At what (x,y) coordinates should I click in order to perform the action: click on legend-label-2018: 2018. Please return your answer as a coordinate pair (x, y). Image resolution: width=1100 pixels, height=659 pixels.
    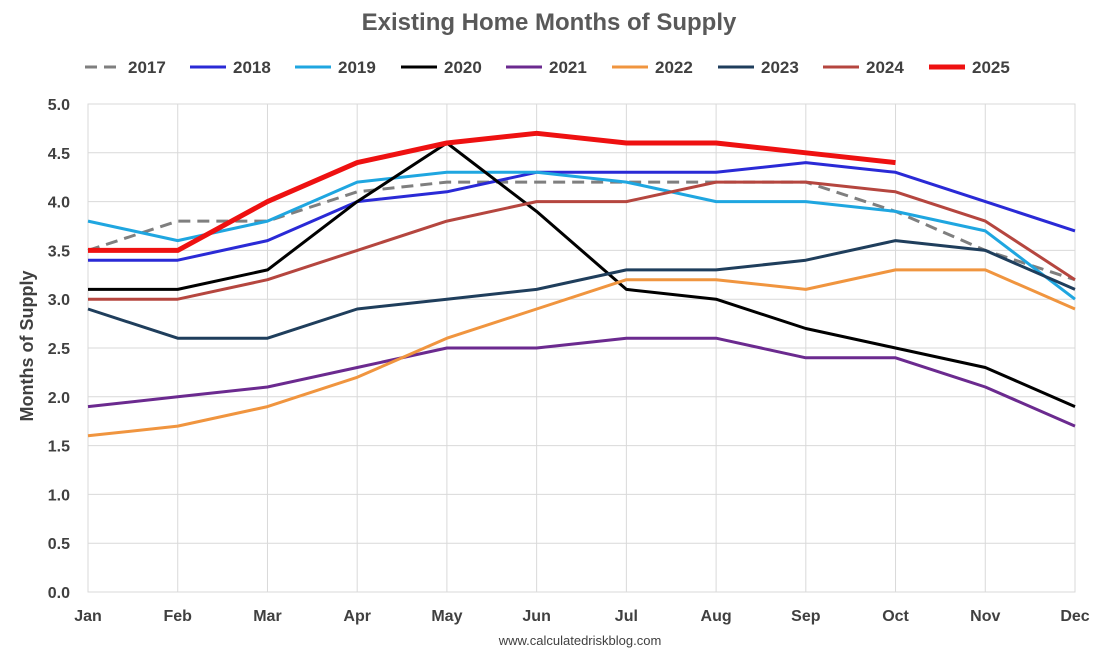
    Looking at the image, I should click on (252, 67).